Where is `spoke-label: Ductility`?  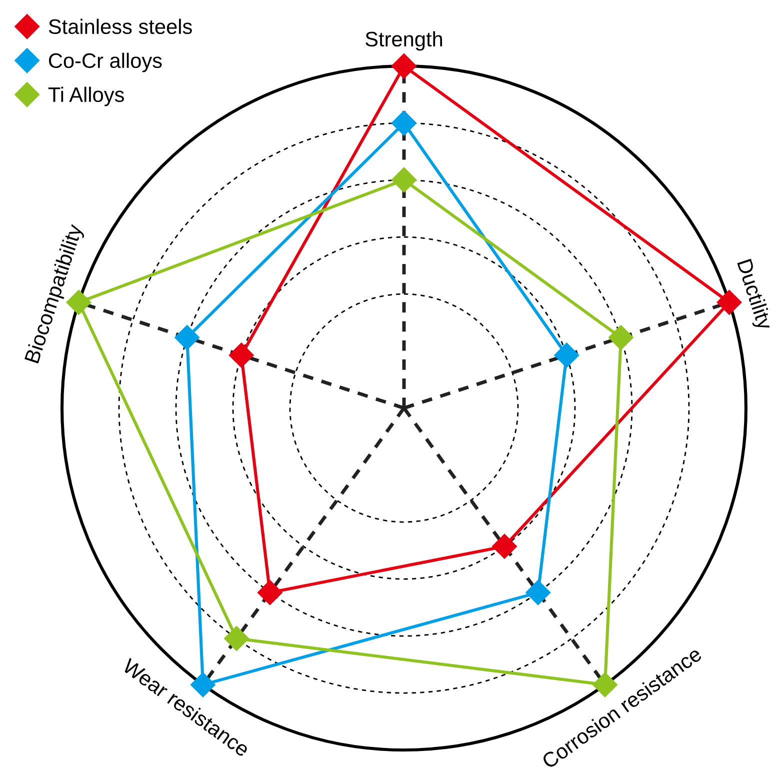
spoke-label: Ductility is located at coordinates (753, 295).